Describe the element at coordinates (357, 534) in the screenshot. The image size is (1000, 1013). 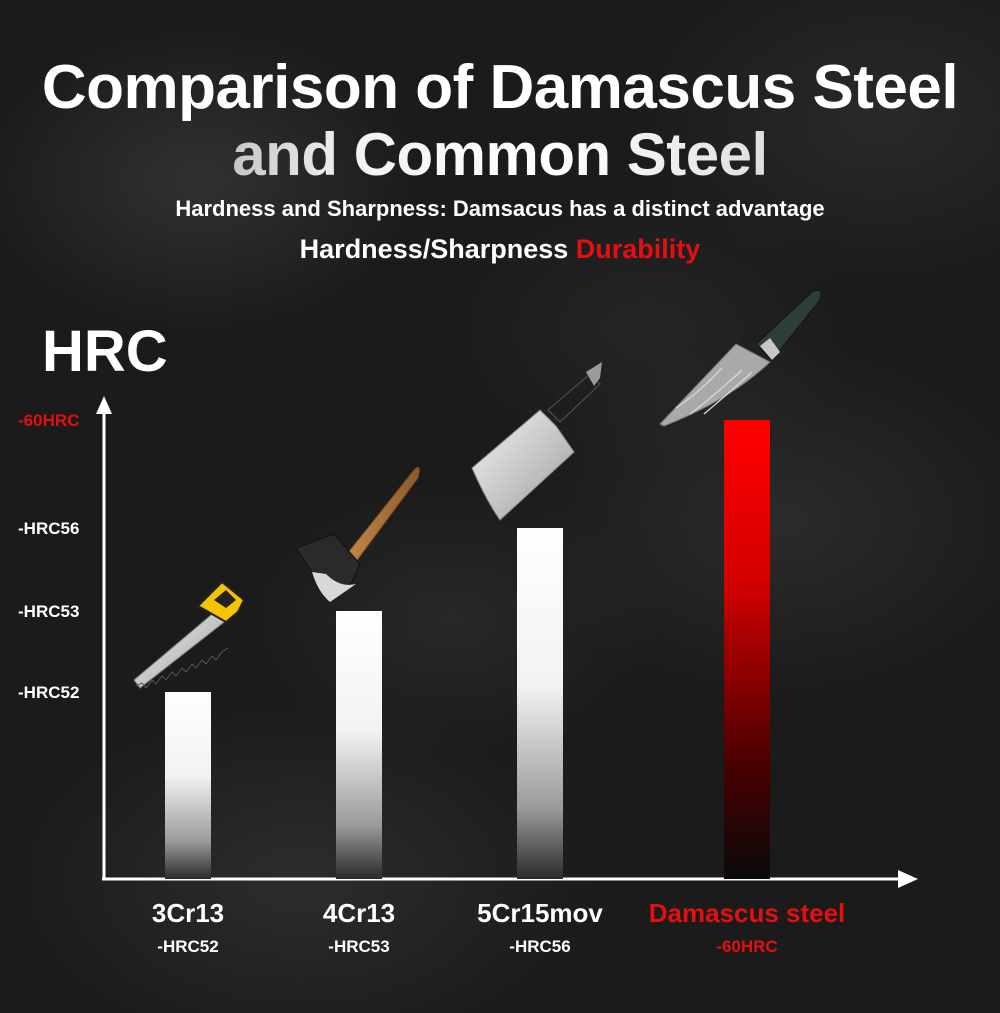
I see `axe-icon` at that location.